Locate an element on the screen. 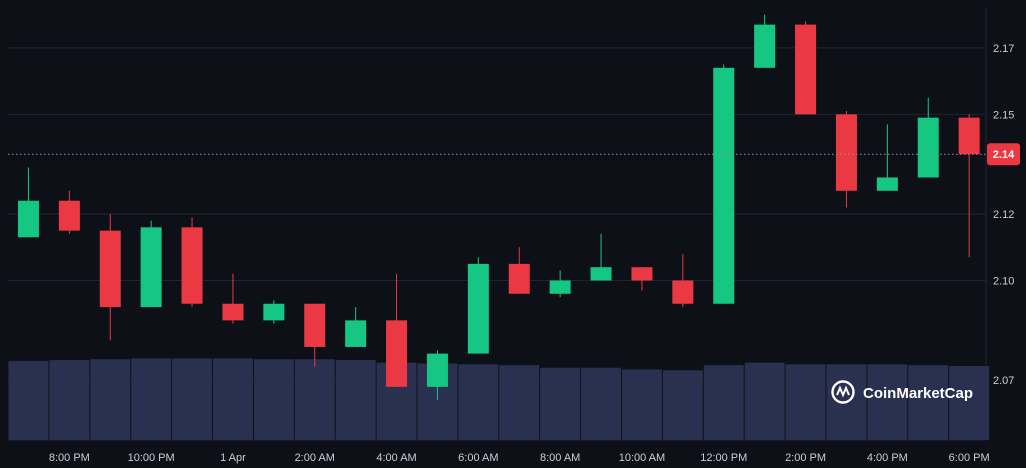  x-tick-label: 8:00 AM is located at coordinates (560, 458).